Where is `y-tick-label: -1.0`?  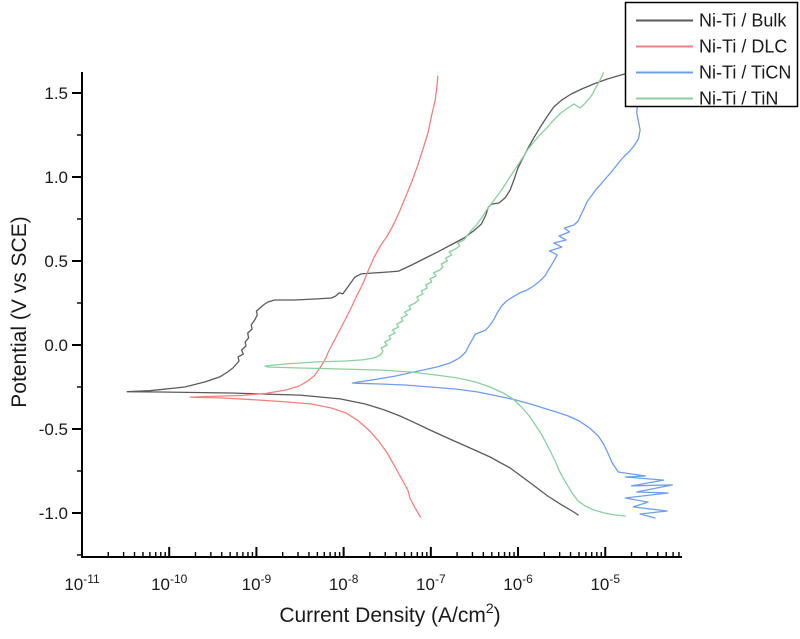 y-tick-label: -1.0 is located at coordinates (53, 513).